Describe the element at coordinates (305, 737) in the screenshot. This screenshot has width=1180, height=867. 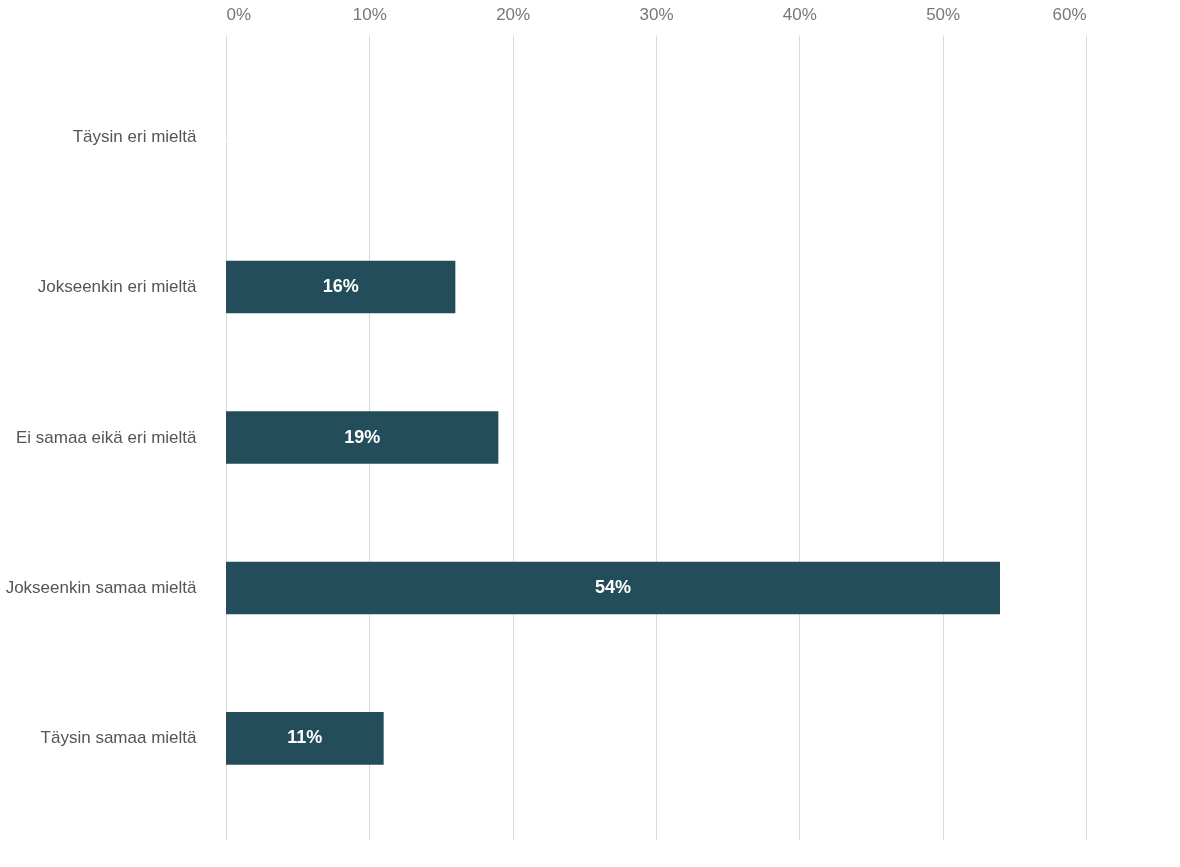
I see `data-label: 11%` at that location.